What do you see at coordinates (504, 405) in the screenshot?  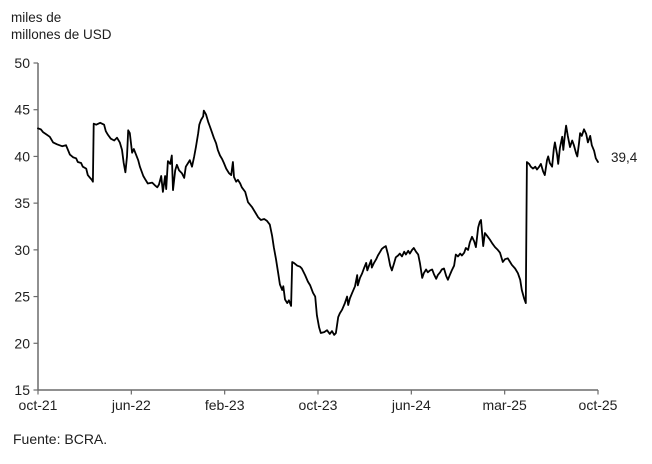 I see `x-tick-label: mar-25` at bounding box center [504, 405].